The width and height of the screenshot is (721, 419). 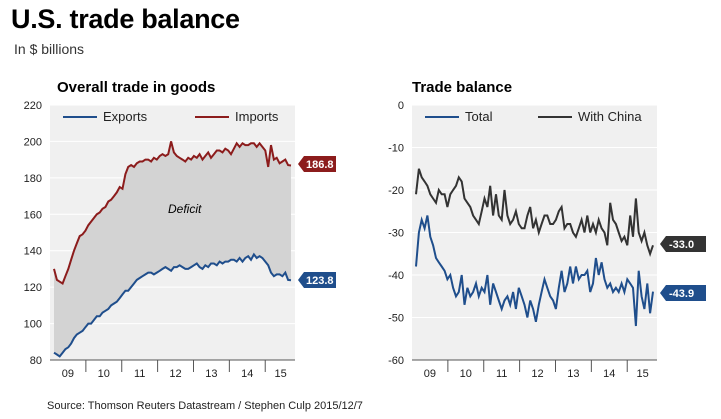 What do you see at coordinates (33, 288) in the screenshot?
I see `y-tick-label: 120` at bounding box center [33, 288].